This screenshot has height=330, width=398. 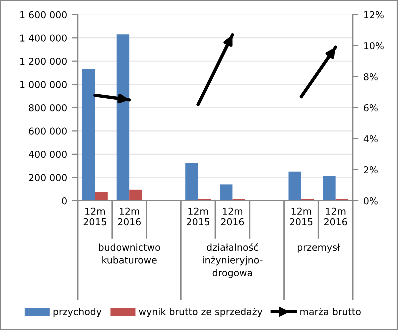 What do you see at coordinates (201, 313) in the screenshot?
I see `legend-label: wynik brutto ze sprzedaży` at bounding box center [201, 313].